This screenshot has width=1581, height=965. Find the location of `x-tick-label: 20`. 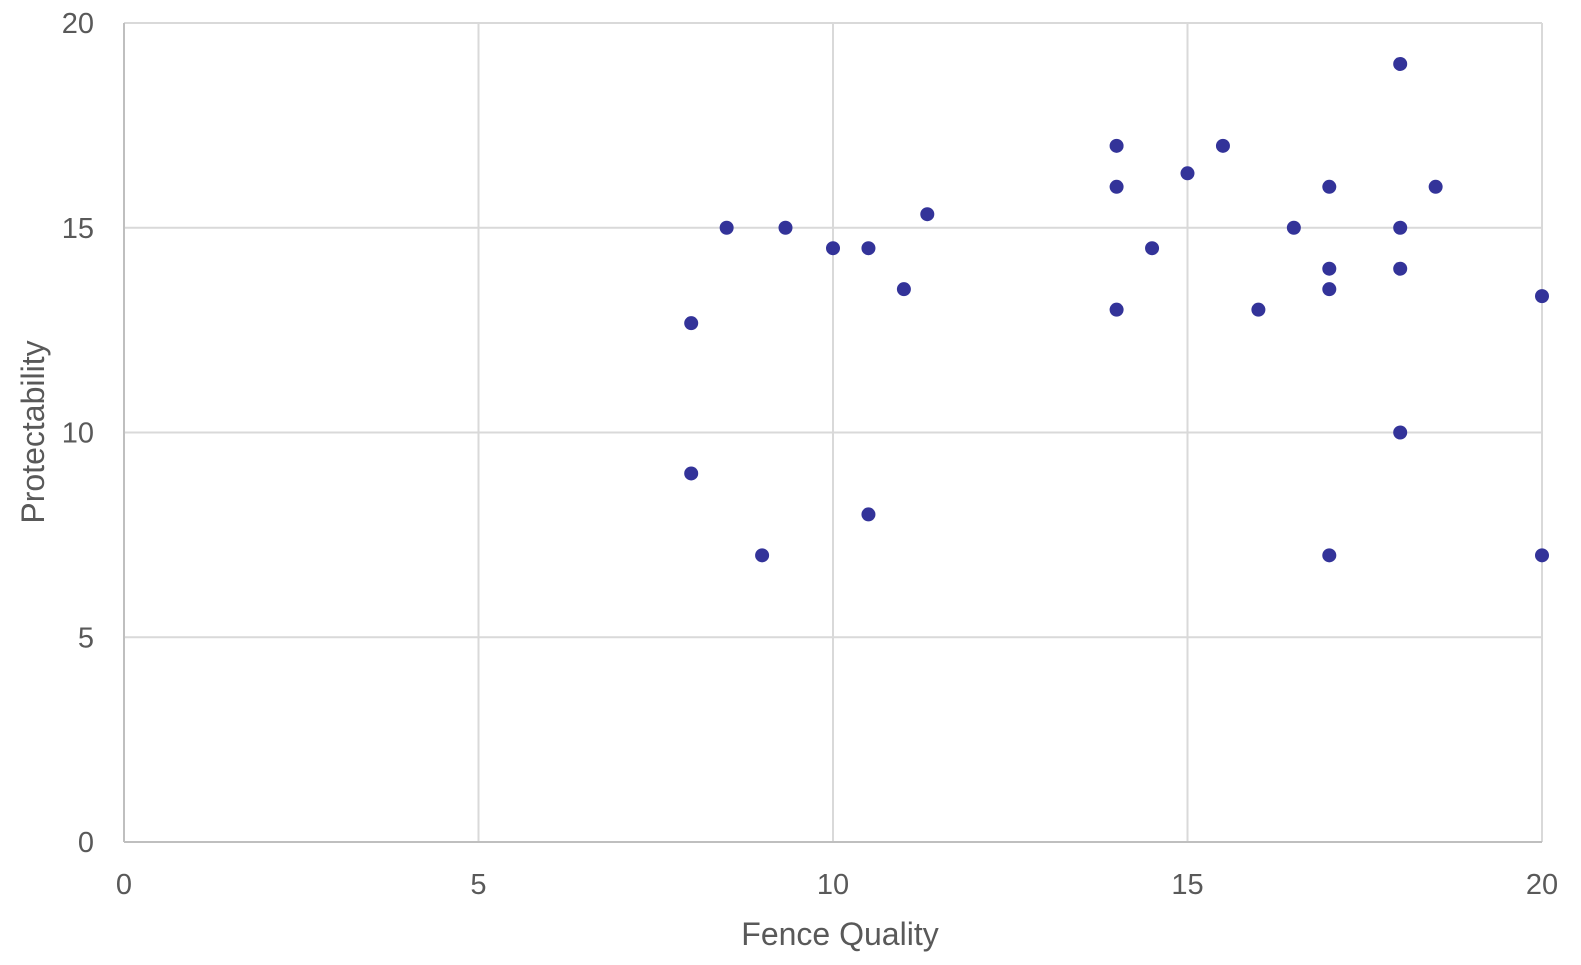

x-tick-label: 20 is located at coordinates (1542, 885).